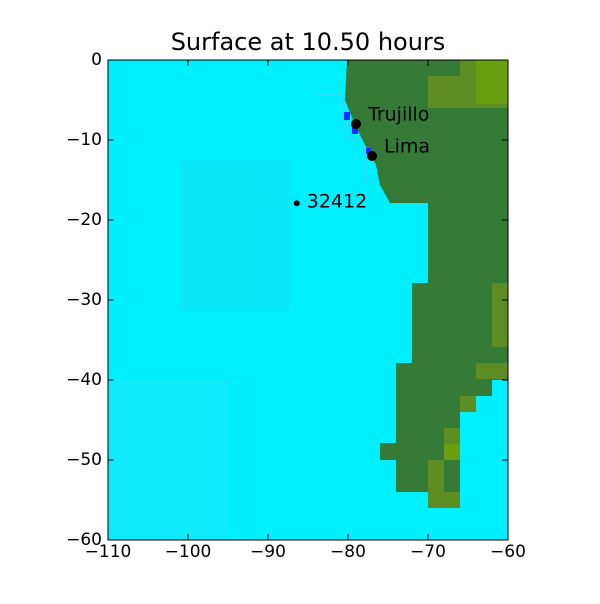 This screenshot has height=604, width=600. Describe the element at coordinates (398, 115) in the screenshot. I see `location-label: Trujillo` at that location.